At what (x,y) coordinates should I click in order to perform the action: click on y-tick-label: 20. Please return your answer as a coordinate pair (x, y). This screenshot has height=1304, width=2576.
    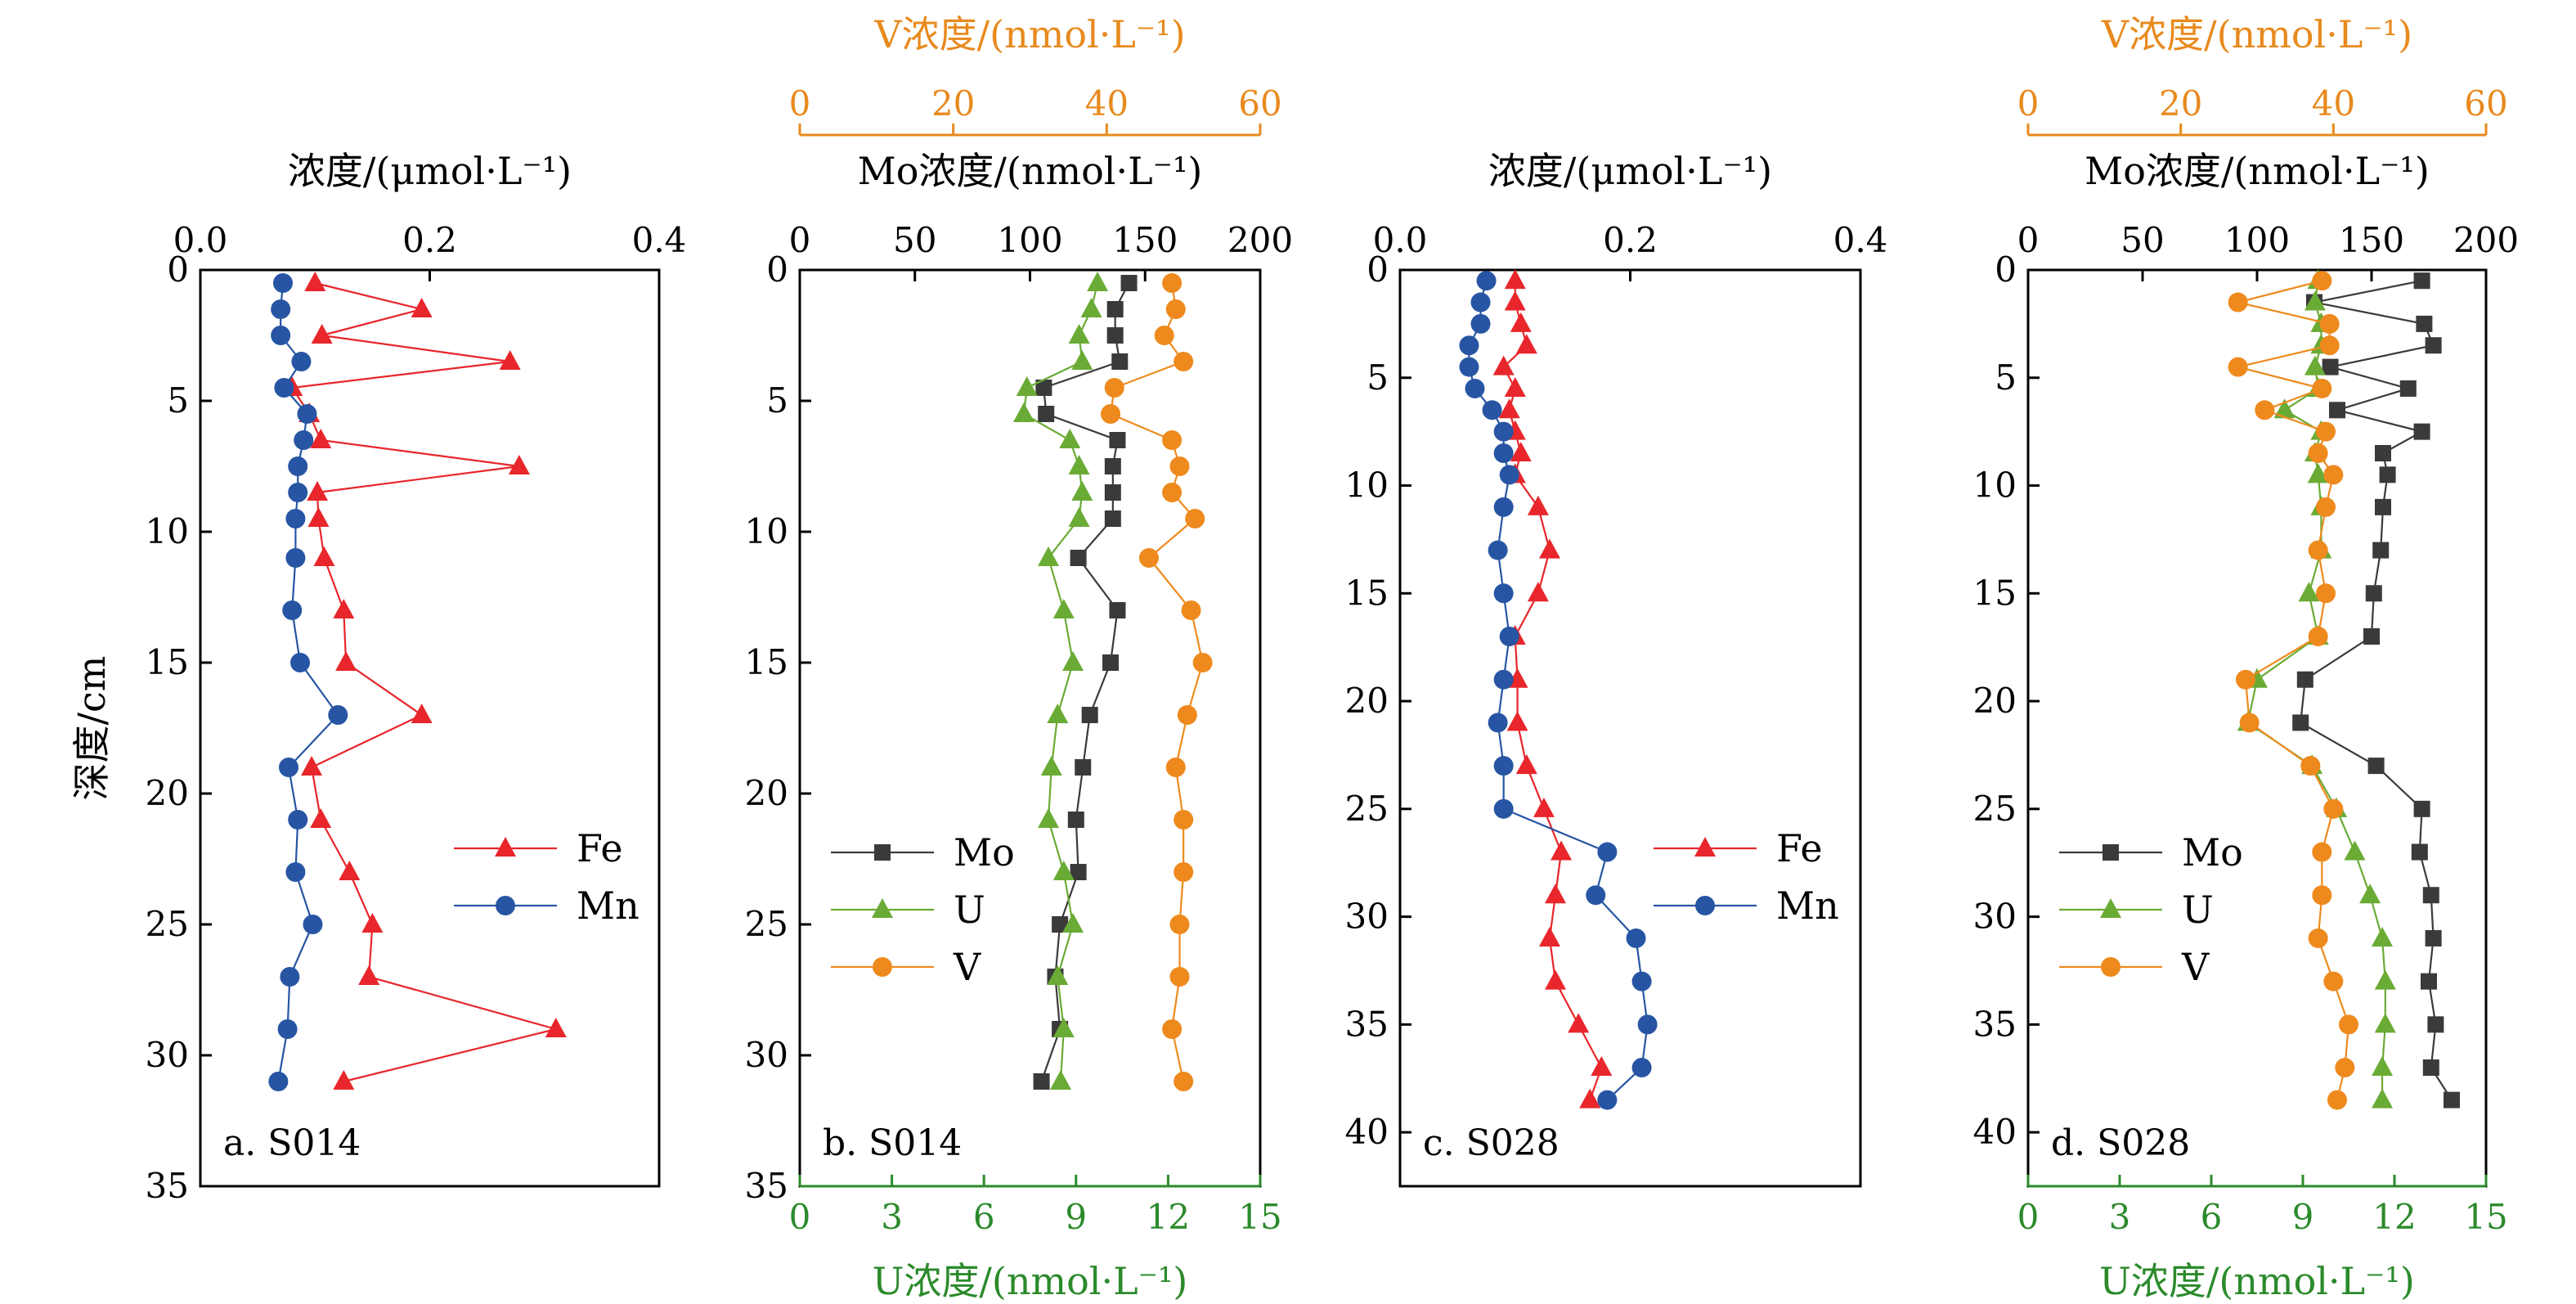
    Looking at the image, I should click on (1995, 701).